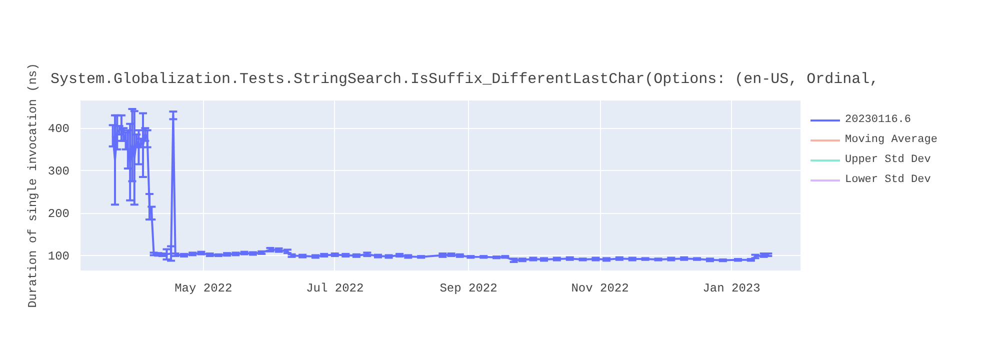 The width and height of the screenshot is (1000, 350). I want to click on y-tick-label: 300, so click(59, 171).